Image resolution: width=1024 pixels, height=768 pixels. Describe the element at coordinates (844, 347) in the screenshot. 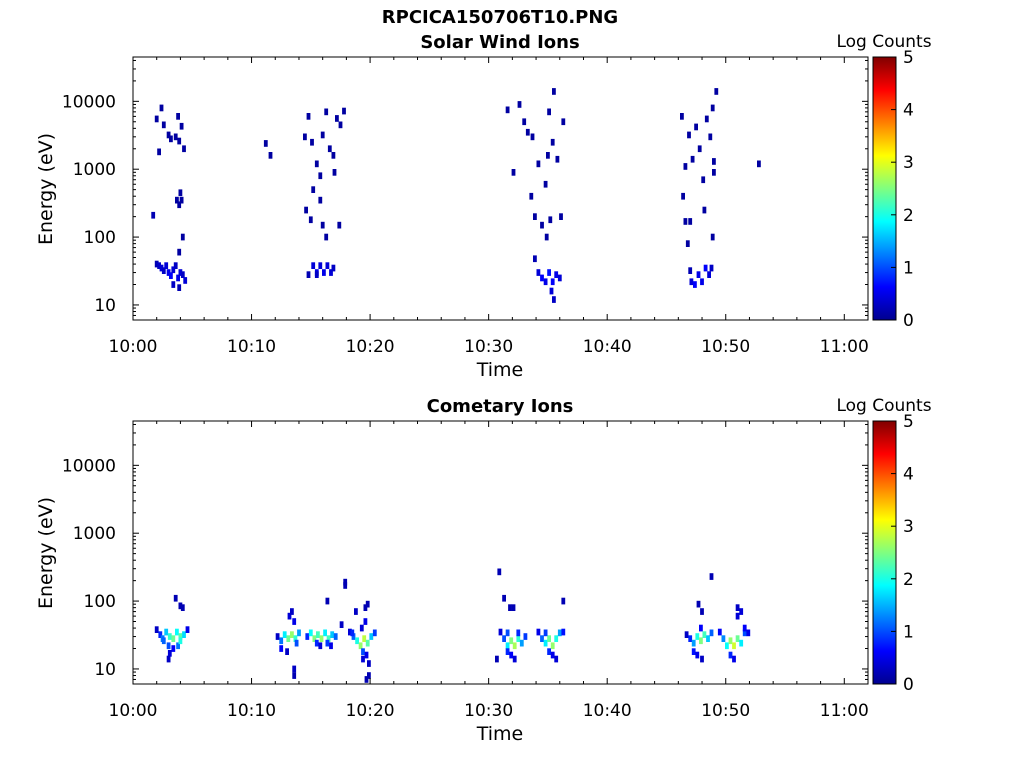

I see `x-tick-label: 11:00` at that location.